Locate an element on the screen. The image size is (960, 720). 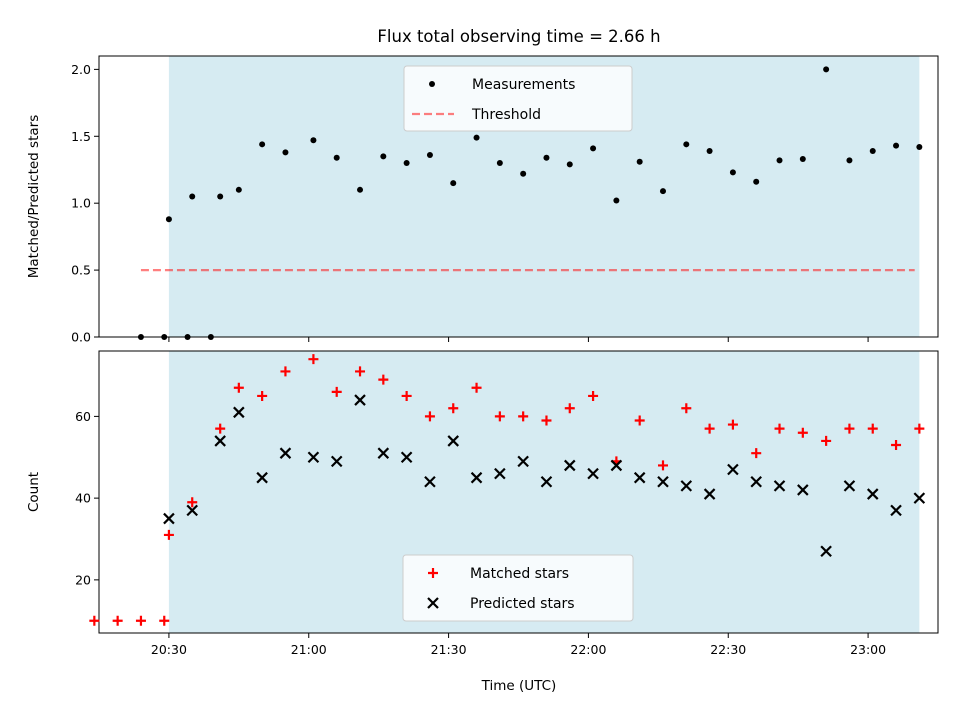
y-axis-label: Count is located at coordinates (34, 492).